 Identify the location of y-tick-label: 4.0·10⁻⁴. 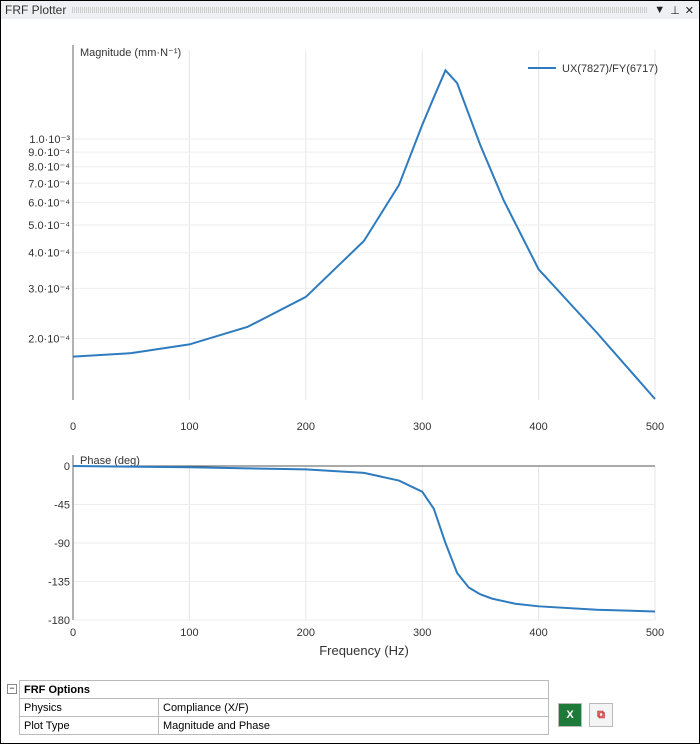
(49, 254).